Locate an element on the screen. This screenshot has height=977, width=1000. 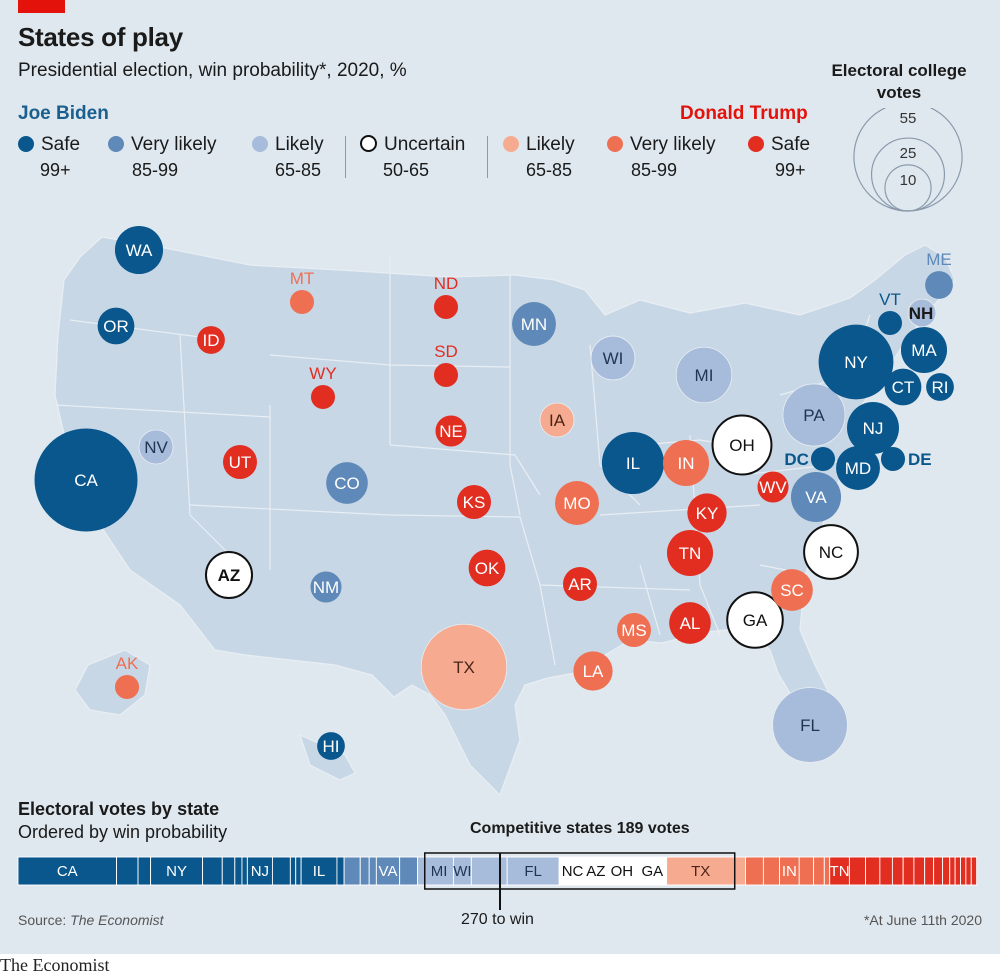
legend-item-biden-safe: Safe is located at coordinates (49, 145).